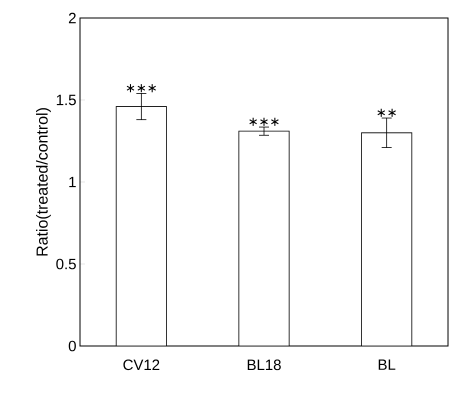 The image size is (455, 399). What do you see at coordinates (387, 365) in the screenshot?
I see `x-tick-label: BL` at bounding box center [387, 365].